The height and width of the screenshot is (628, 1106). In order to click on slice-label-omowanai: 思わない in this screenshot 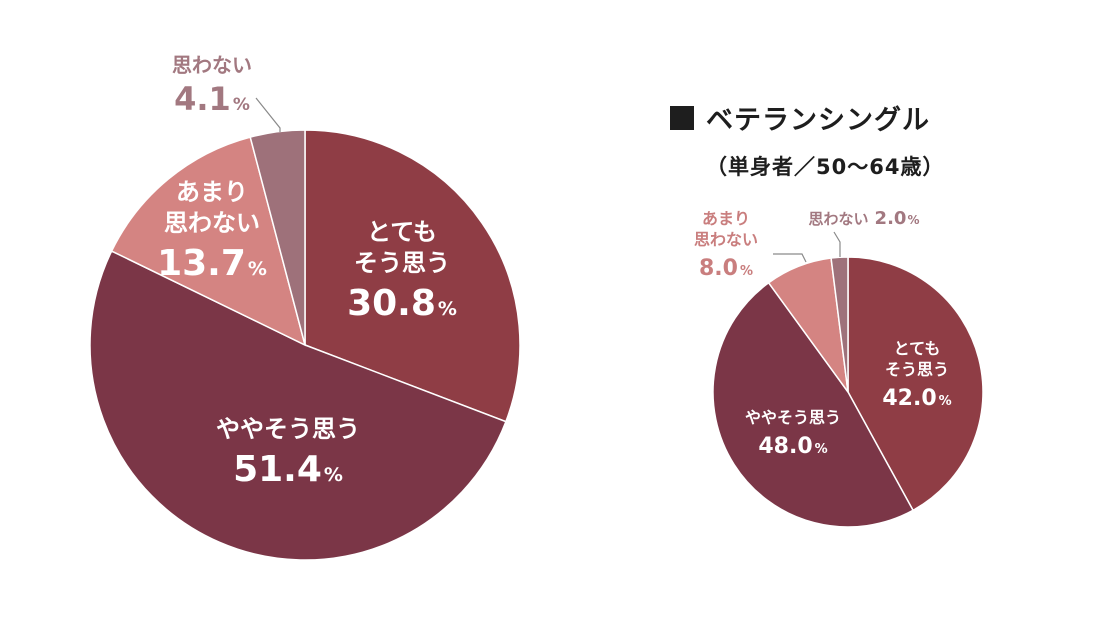, I will do `click(212, 65)`.